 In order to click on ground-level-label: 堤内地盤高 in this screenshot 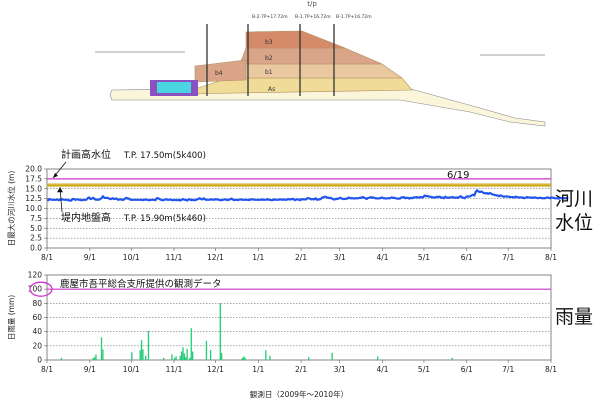, I will do `click(86, 217)`.